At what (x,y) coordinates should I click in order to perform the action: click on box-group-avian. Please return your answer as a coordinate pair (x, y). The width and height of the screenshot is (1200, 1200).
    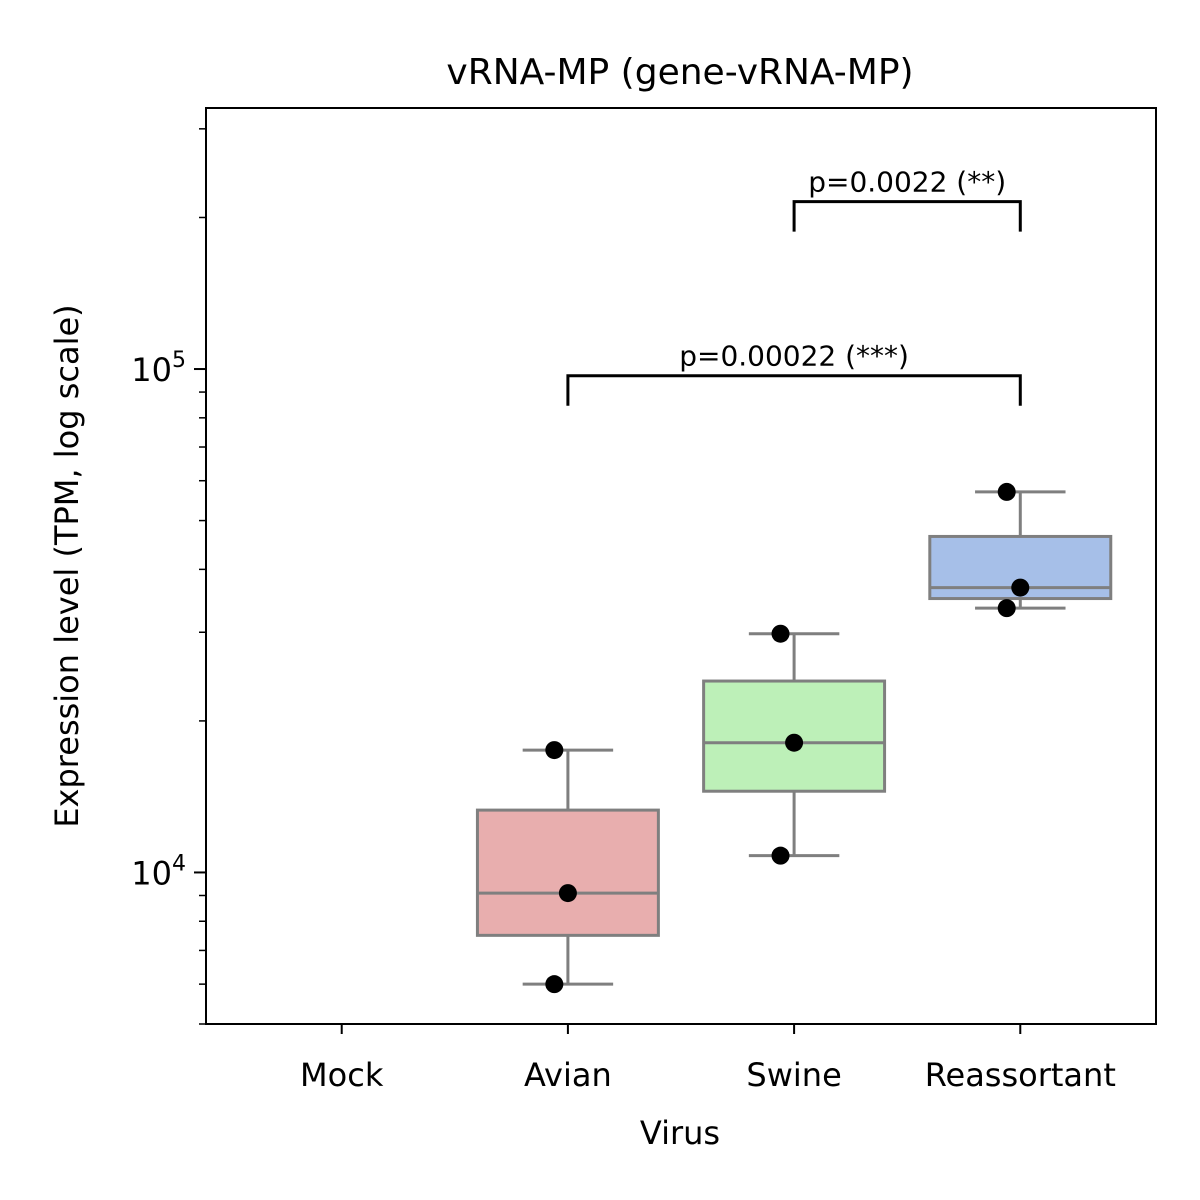
    Looking at the image, I should click on (567, 867).